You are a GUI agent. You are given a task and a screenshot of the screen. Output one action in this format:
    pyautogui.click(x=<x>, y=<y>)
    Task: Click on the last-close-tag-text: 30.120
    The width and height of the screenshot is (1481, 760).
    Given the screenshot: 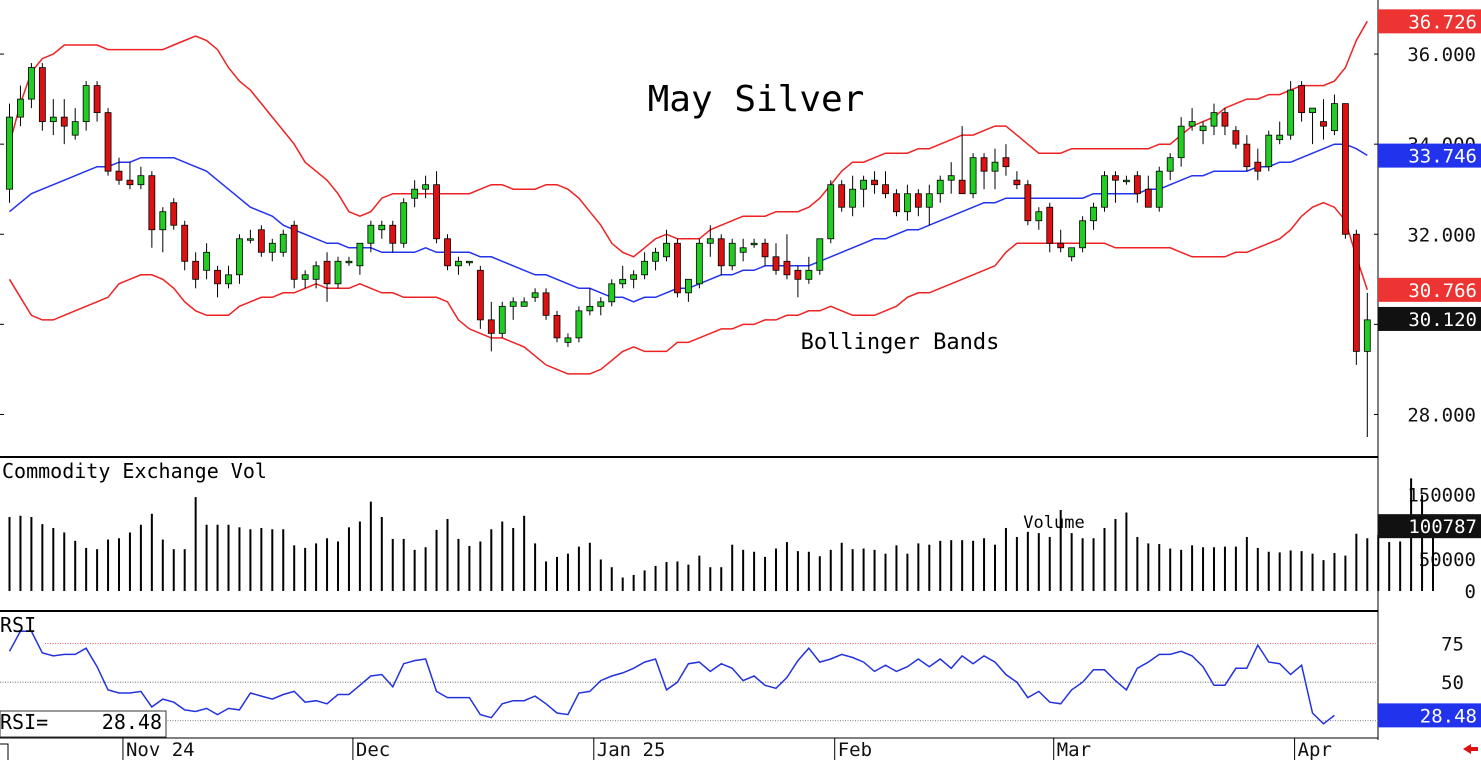 What is the action you would take?
    pyautogui.click(x=1442, y=320)
    